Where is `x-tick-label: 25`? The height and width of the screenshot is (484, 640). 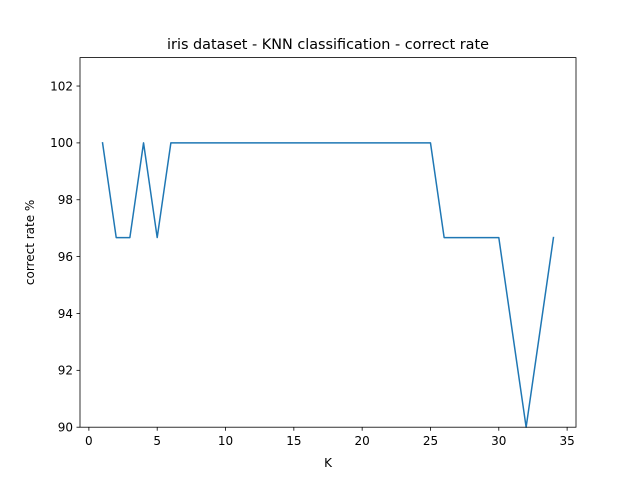 x-tick-label: 25 is located at coordinates (430, 441).